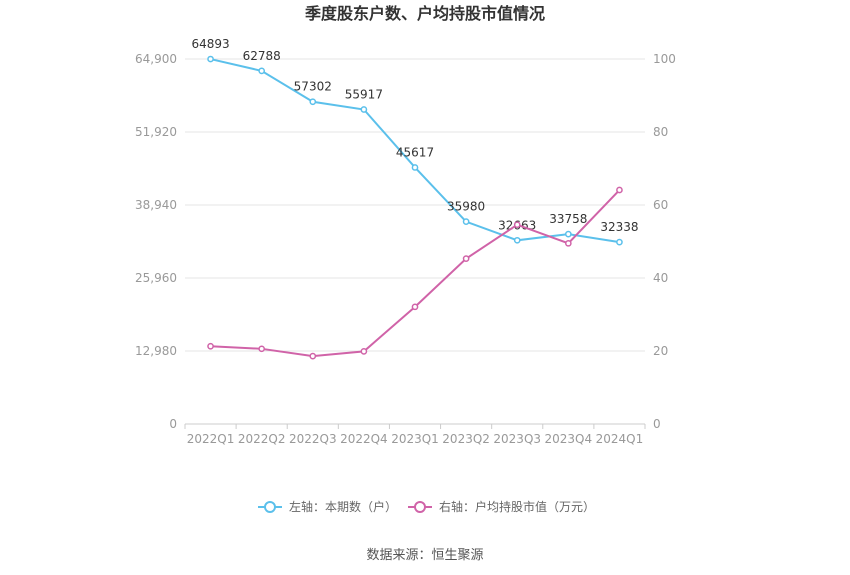 The width and height of the screenshot is (850, 575). I want to click on x-tick-label: 2023Q2, so click(466, 439).